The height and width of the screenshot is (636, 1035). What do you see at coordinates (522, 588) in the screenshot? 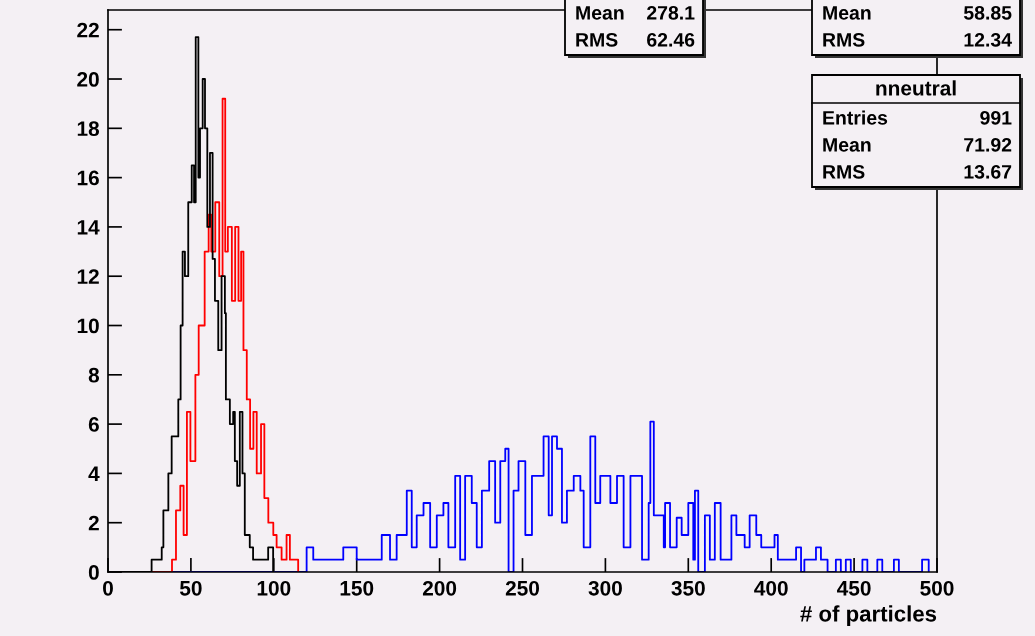
I see `x-tick-label: 250` at bounding box center [522, 588].